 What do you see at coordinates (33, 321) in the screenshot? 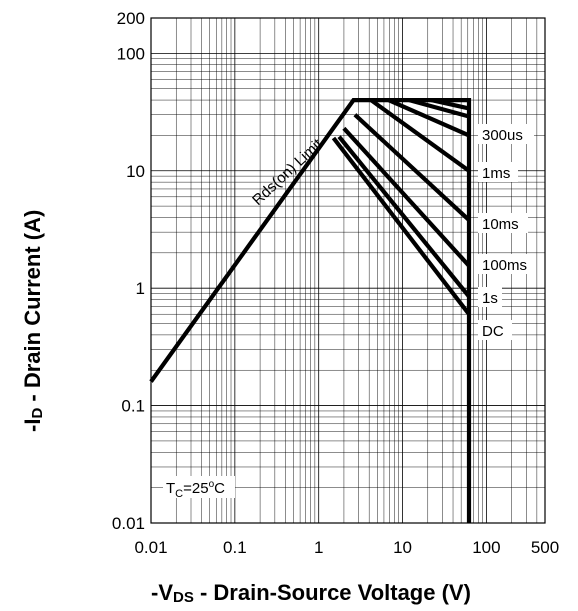
I see `y-axis-title: -ID - Drain Current (A)` at bounding box center [33, 321].